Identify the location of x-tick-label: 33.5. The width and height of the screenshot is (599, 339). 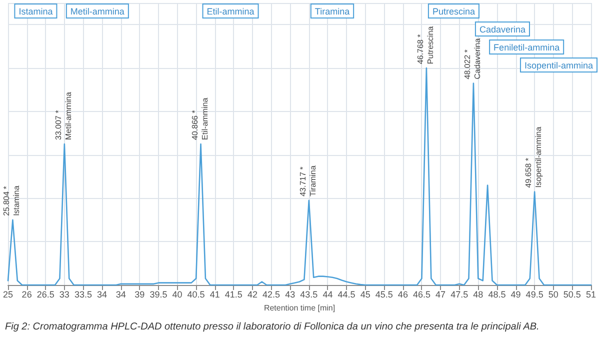
(83, 295).